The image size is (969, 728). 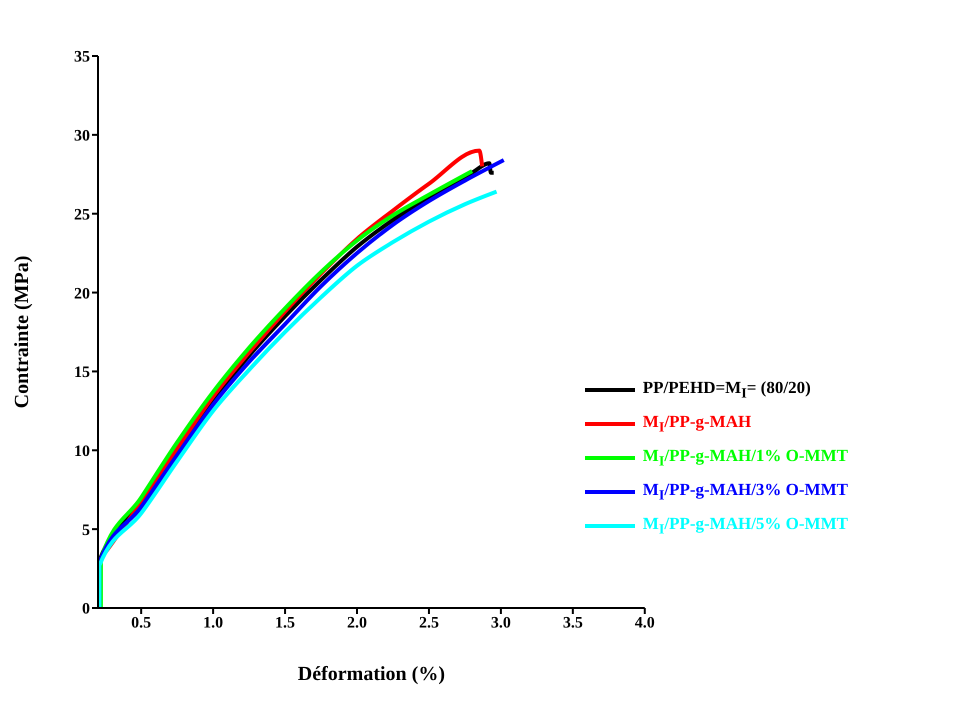 I want to click on y-tick-label: 35, so click(x=82, y=57).